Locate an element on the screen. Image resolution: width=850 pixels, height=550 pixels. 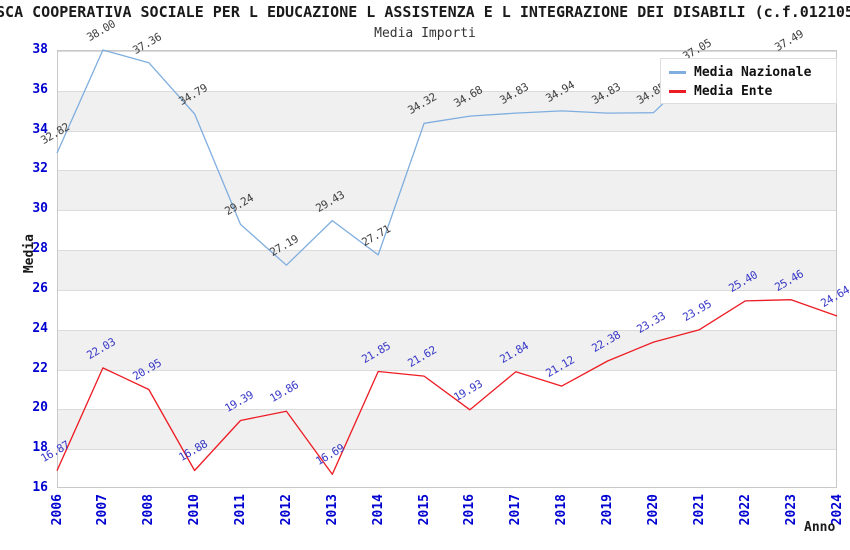
x-tick-text: 2019 is located at coordinates (608, 510).